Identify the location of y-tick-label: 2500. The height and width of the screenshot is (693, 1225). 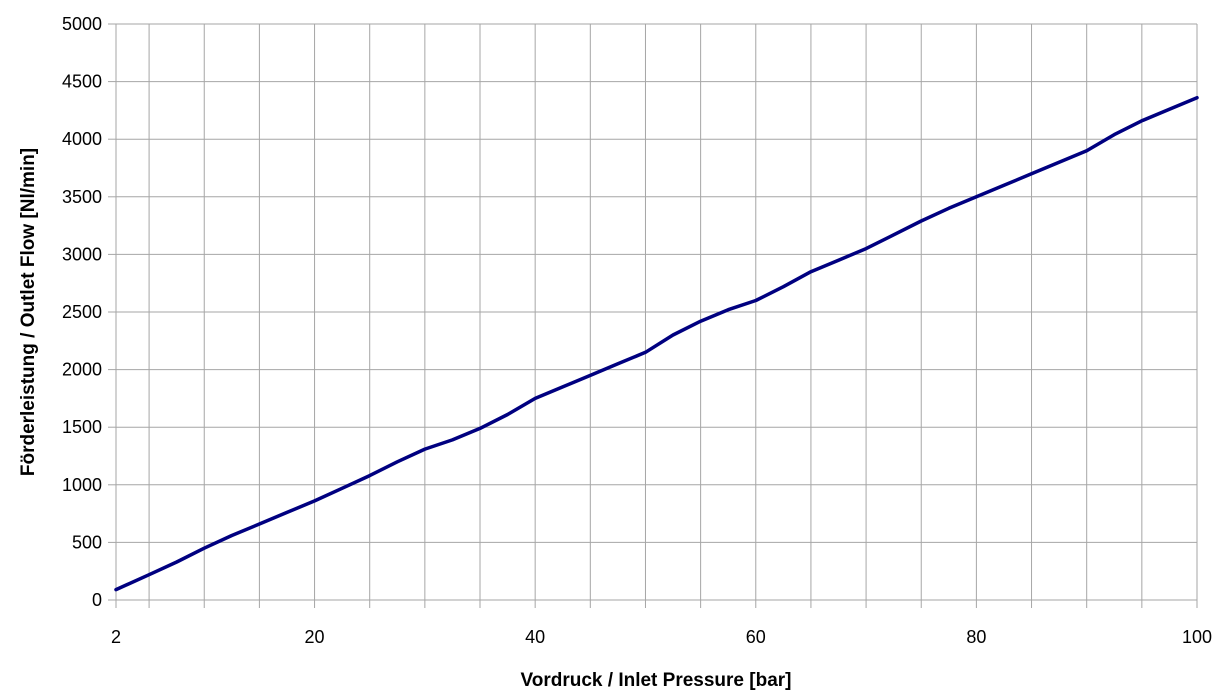
(82, 312).